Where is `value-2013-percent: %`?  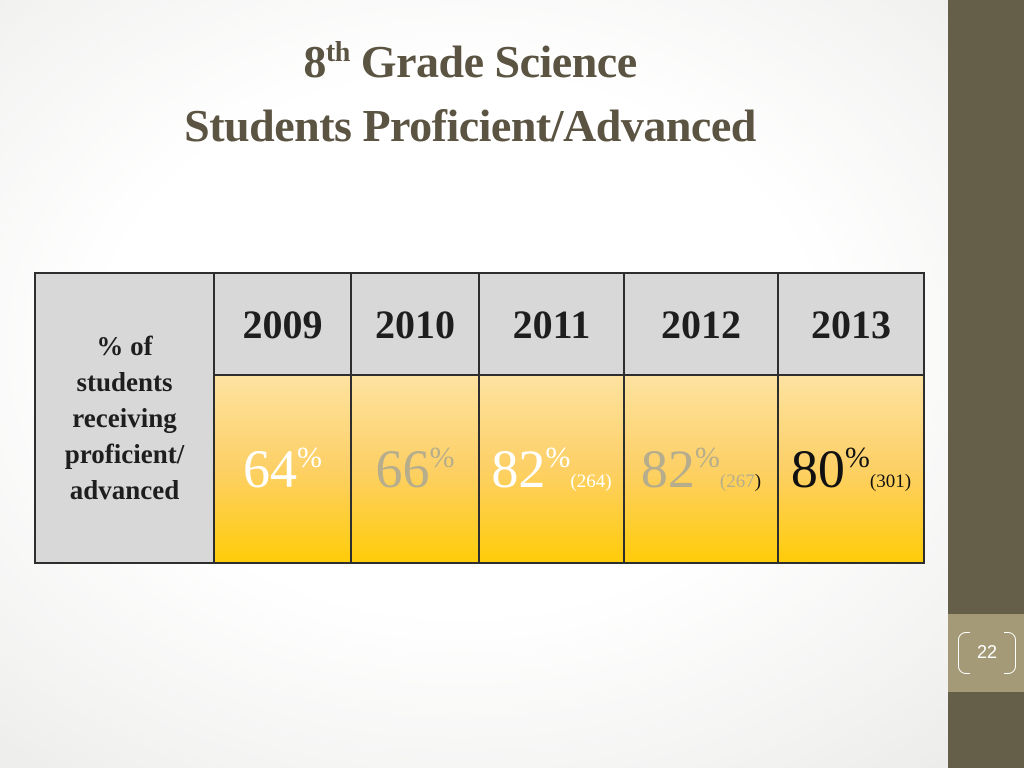
value-2013-percent: % is located at coordinates (857, 457).